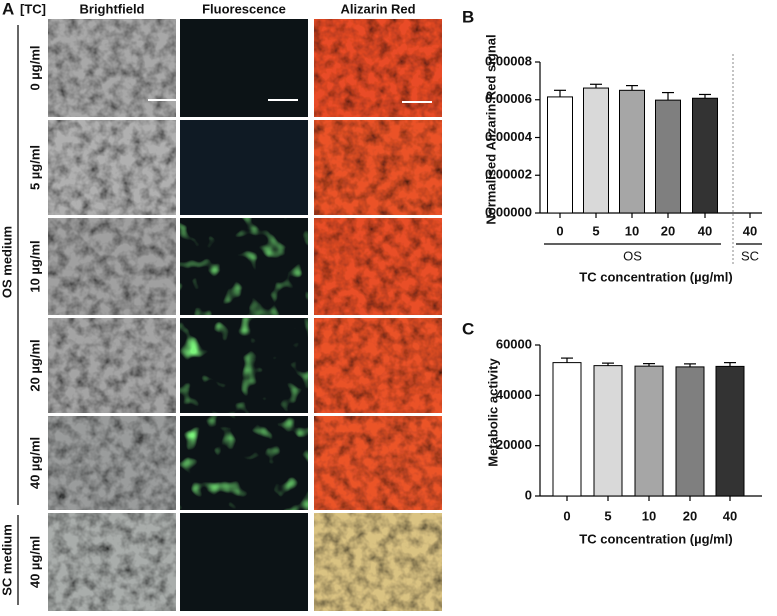 The width and height of the screenshot is (777, 616). What do you see at coordinates (33, 8) in the screenshot?
I see `tc-label: [TC]` at bounding box center [33, 8].